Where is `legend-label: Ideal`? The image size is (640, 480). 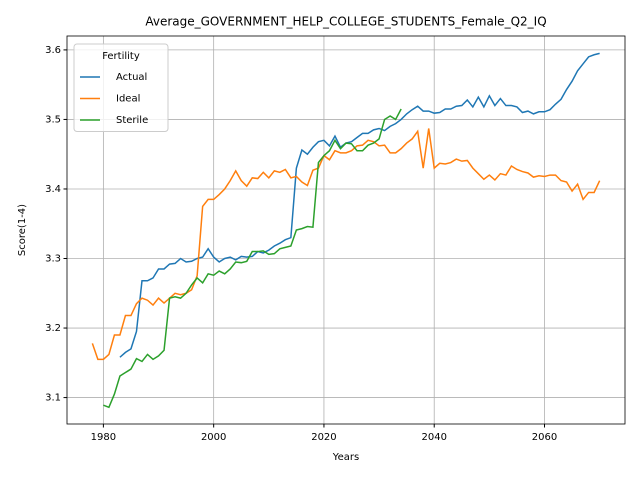 legend-label: Ideal is located at coordinates (128, 99).